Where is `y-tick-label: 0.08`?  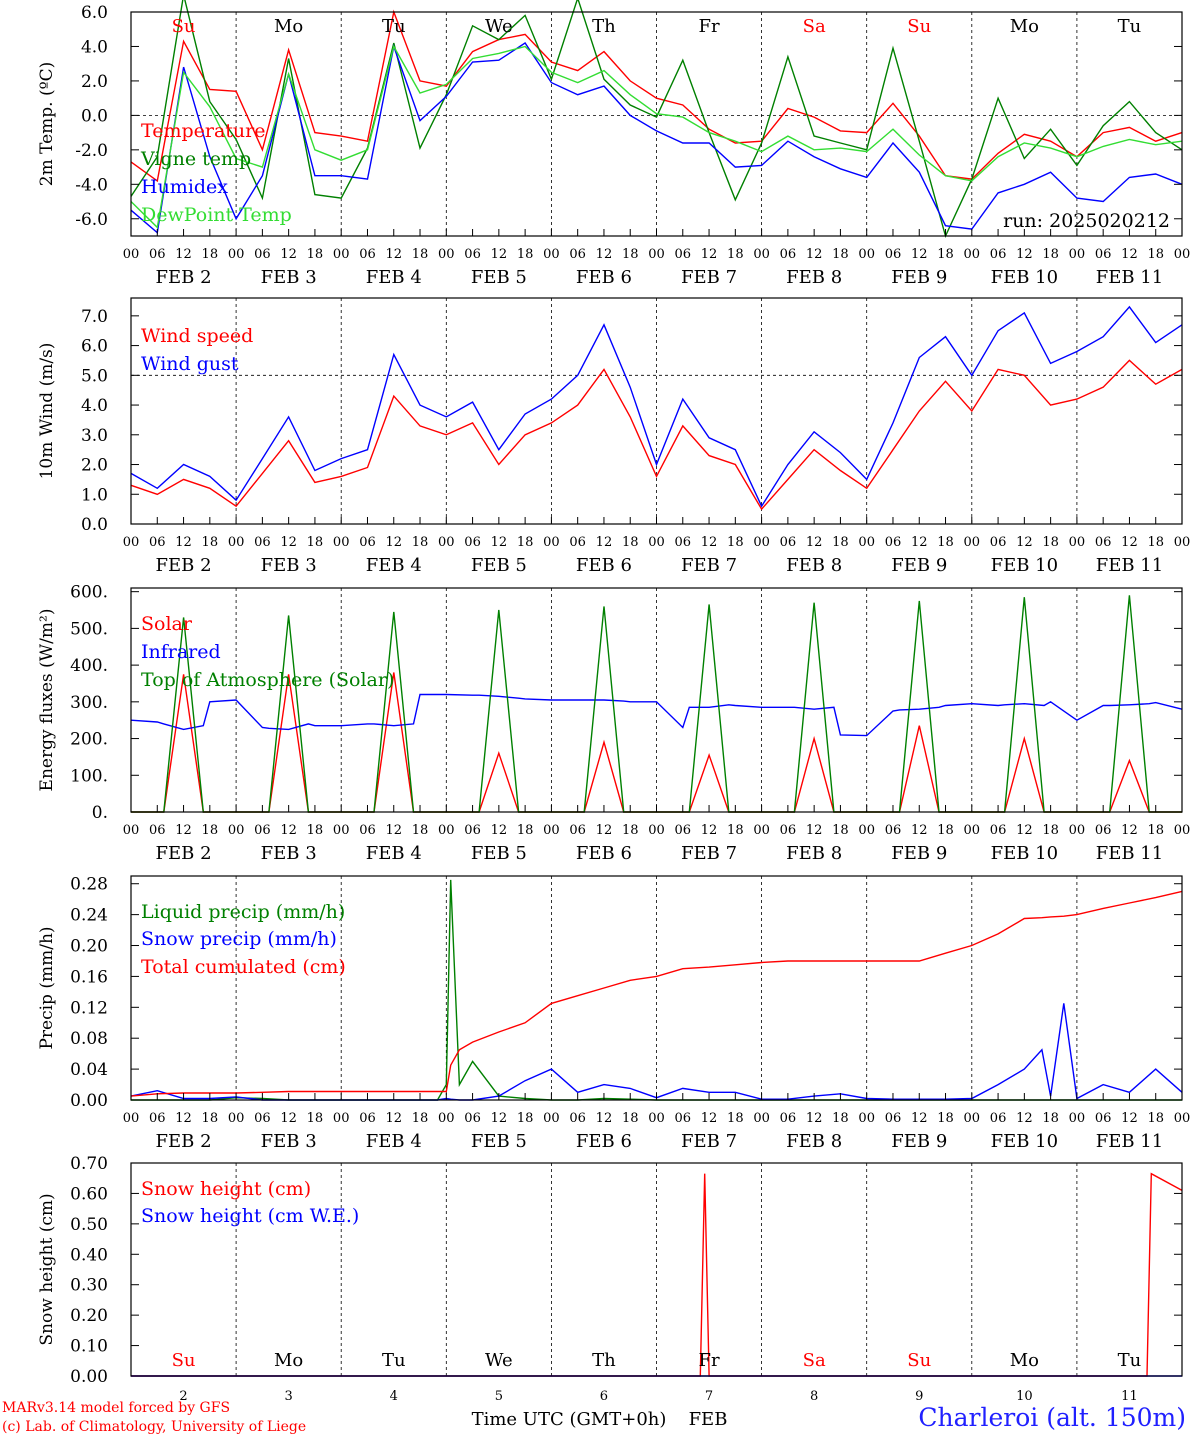
y-tick-label: 0.08 is located at coordinates (89, 1039).